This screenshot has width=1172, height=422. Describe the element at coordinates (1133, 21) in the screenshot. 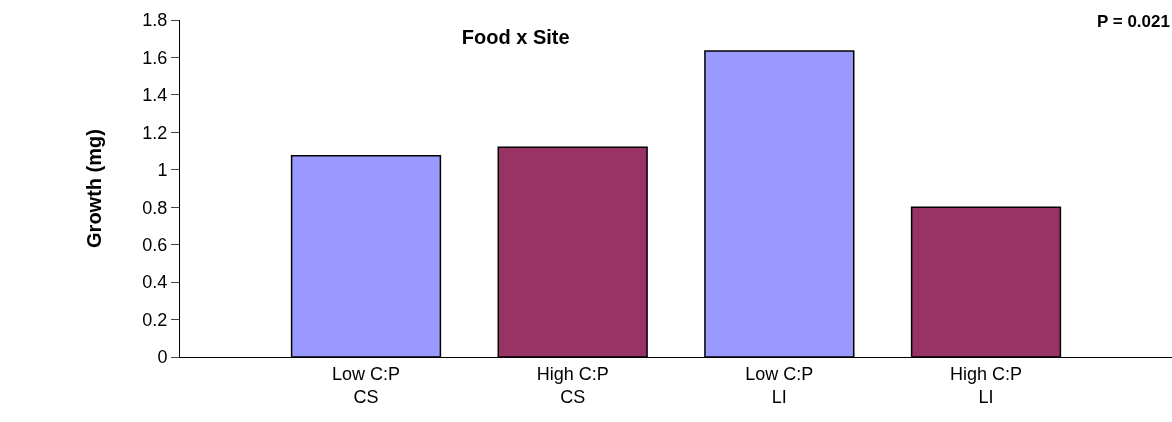

I see `annotation: P = 0.021` at that location.